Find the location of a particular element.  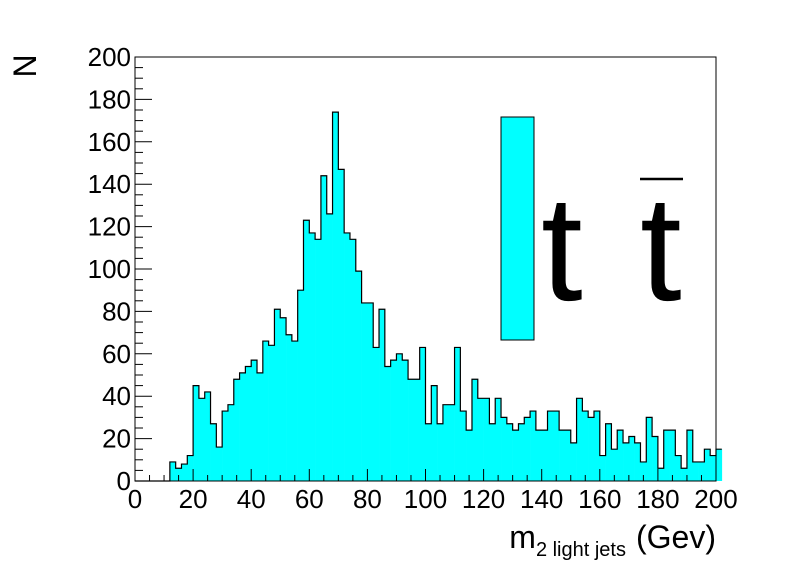

y-axis-ticks is located at coordinates (143, 269).